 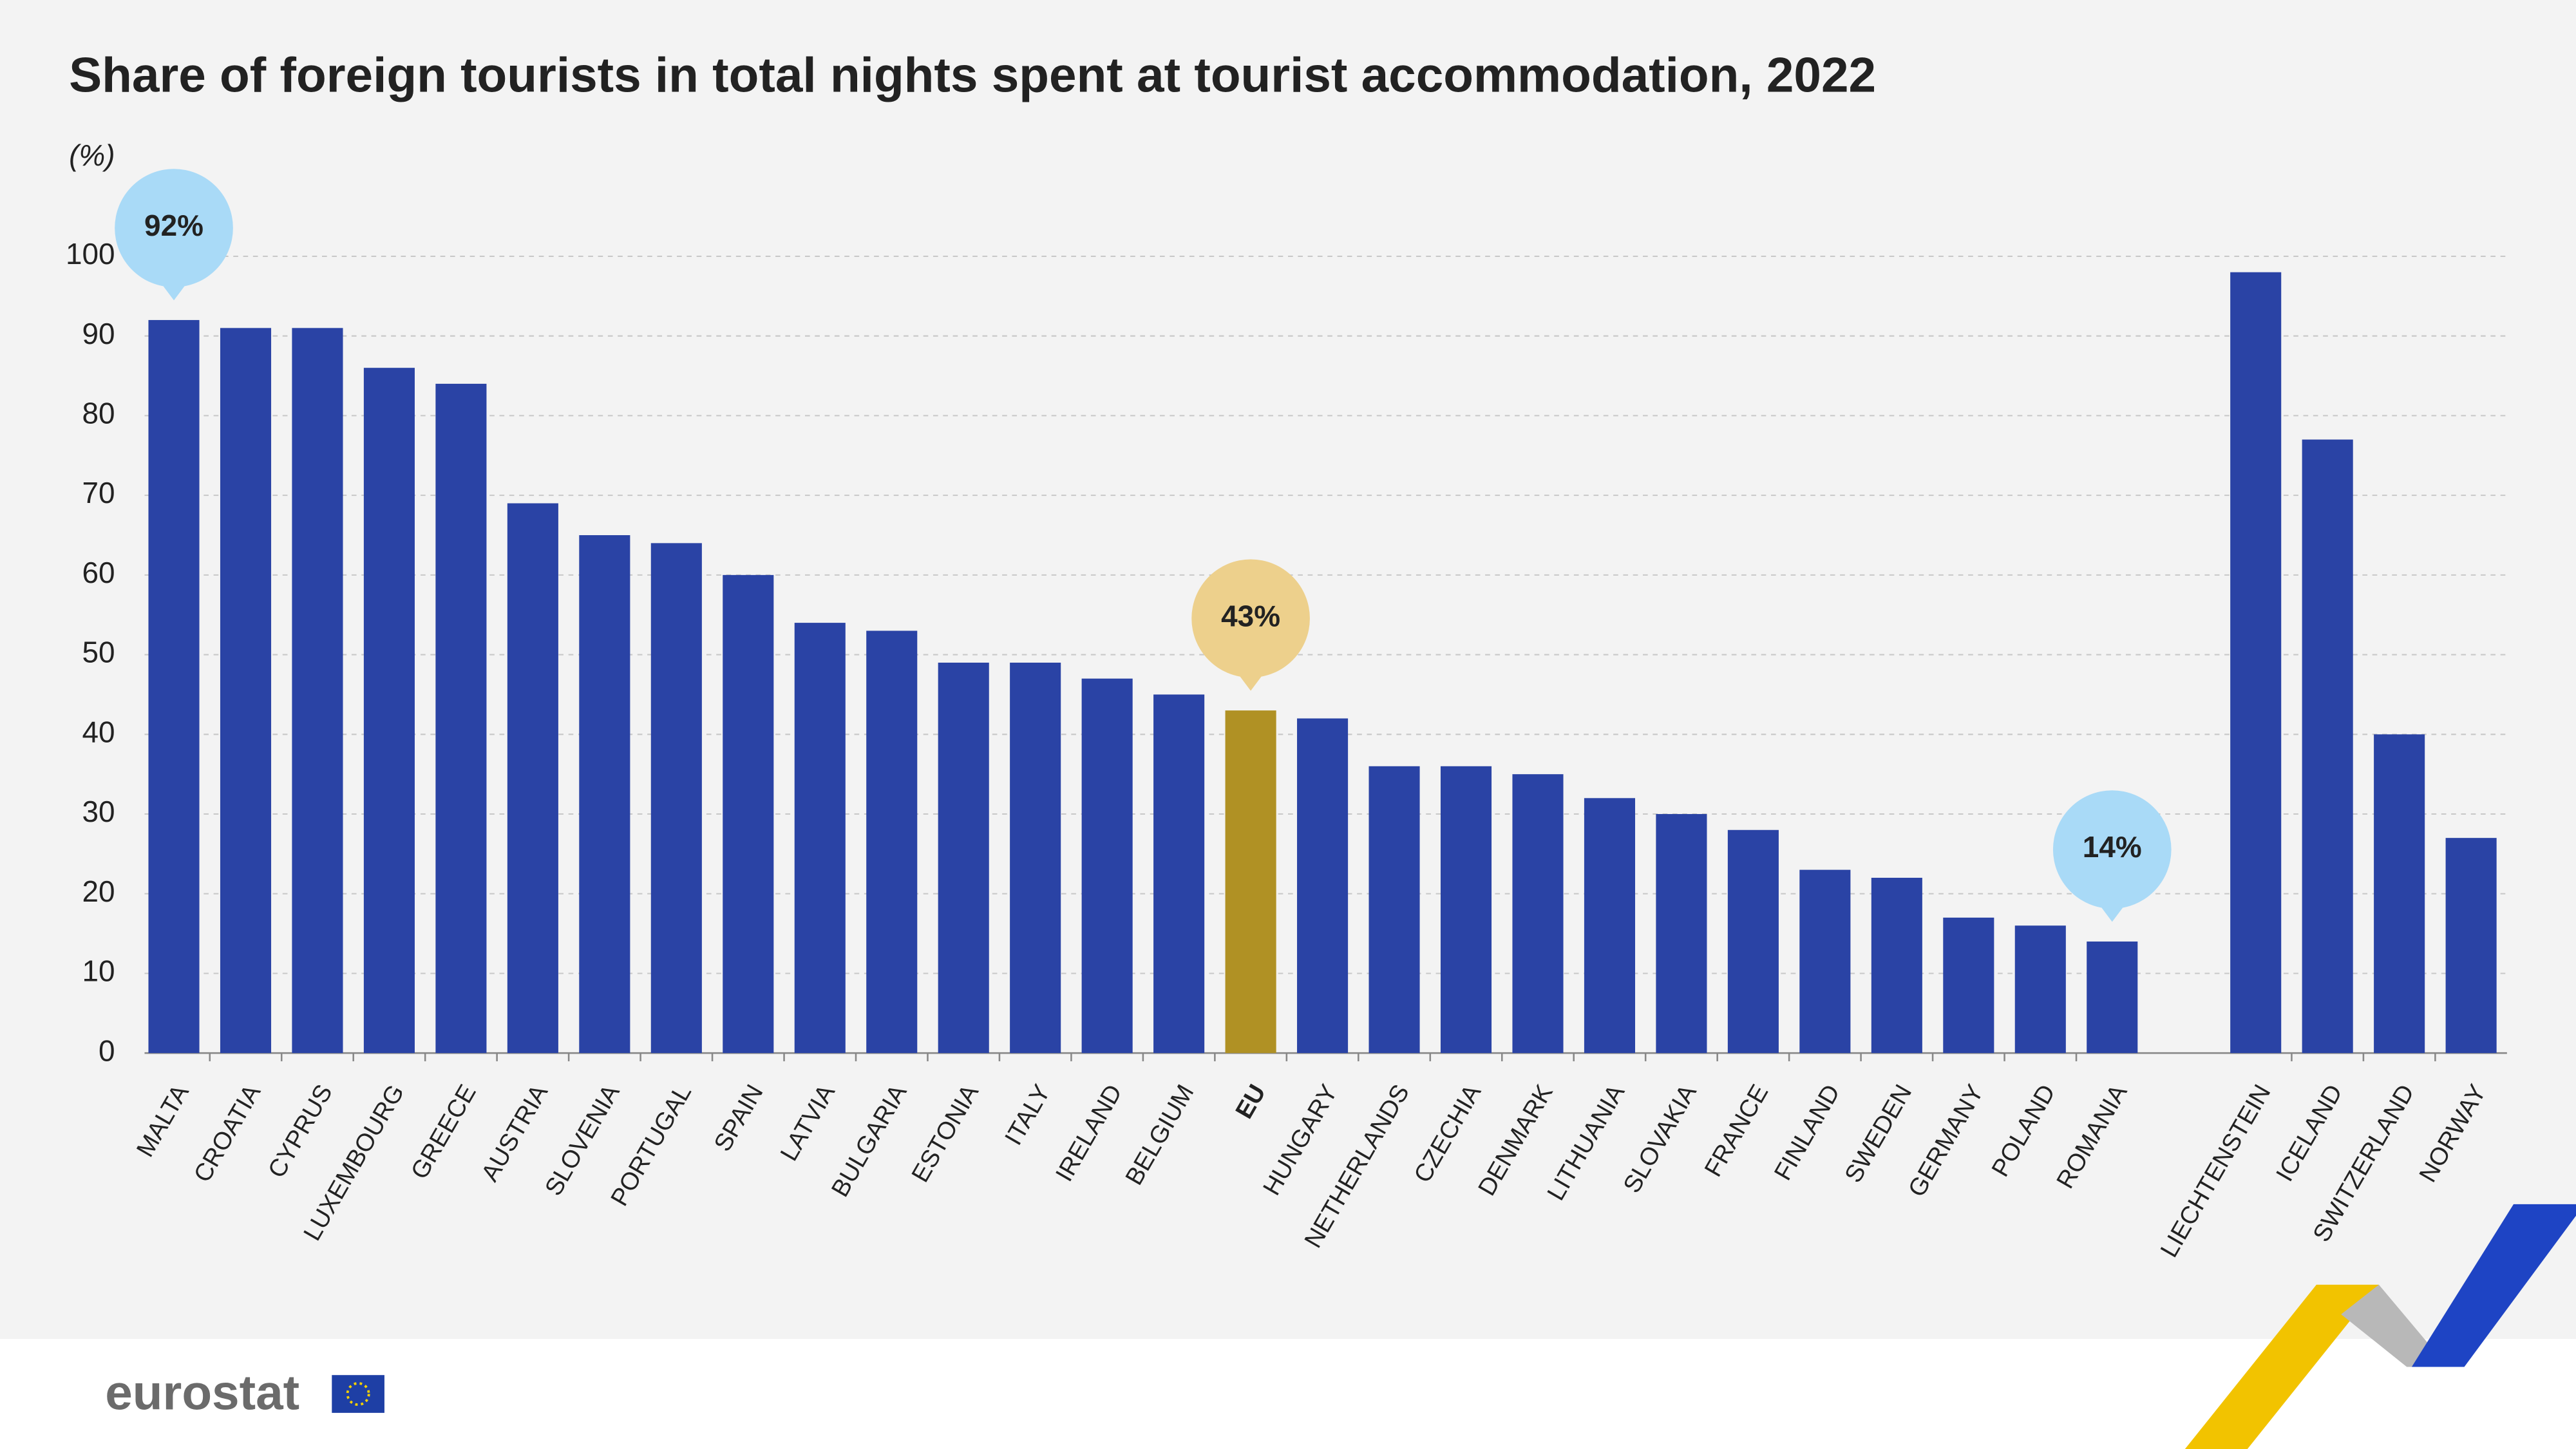 What do you see at coordinates (92, 155) in the screenshot?
I see `y-unit: (%)` at bounding box center [92, 155].